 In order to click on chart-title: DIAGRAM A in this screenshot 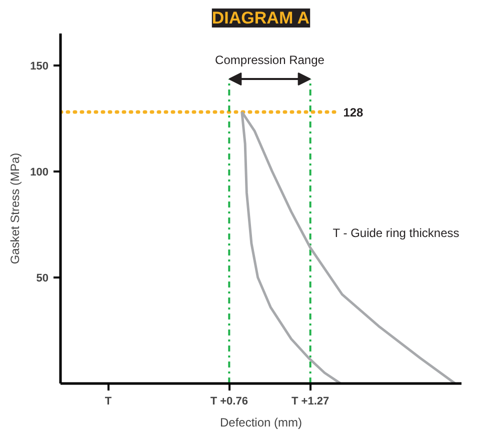, I will do `click(261, 18)`.